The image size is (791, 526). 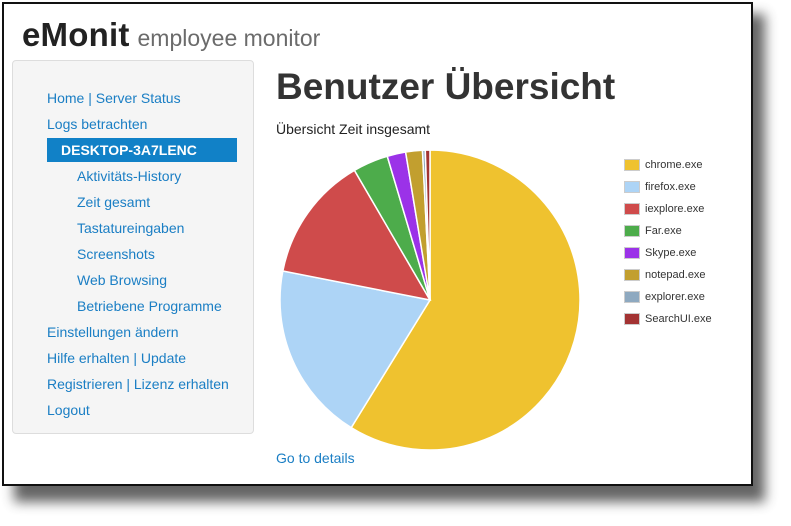 I want to click on sidebar-item-registrieren-lizenz-erhalten: Registrieren | Lizenz erhalten, so click(x=138, y=384).